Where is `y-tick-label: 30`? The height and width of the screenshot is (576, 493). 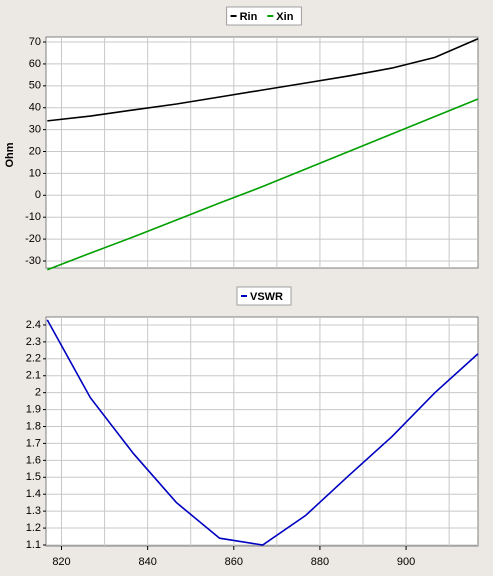 y-tick-label: 30 is located at coordinates (35, 130).